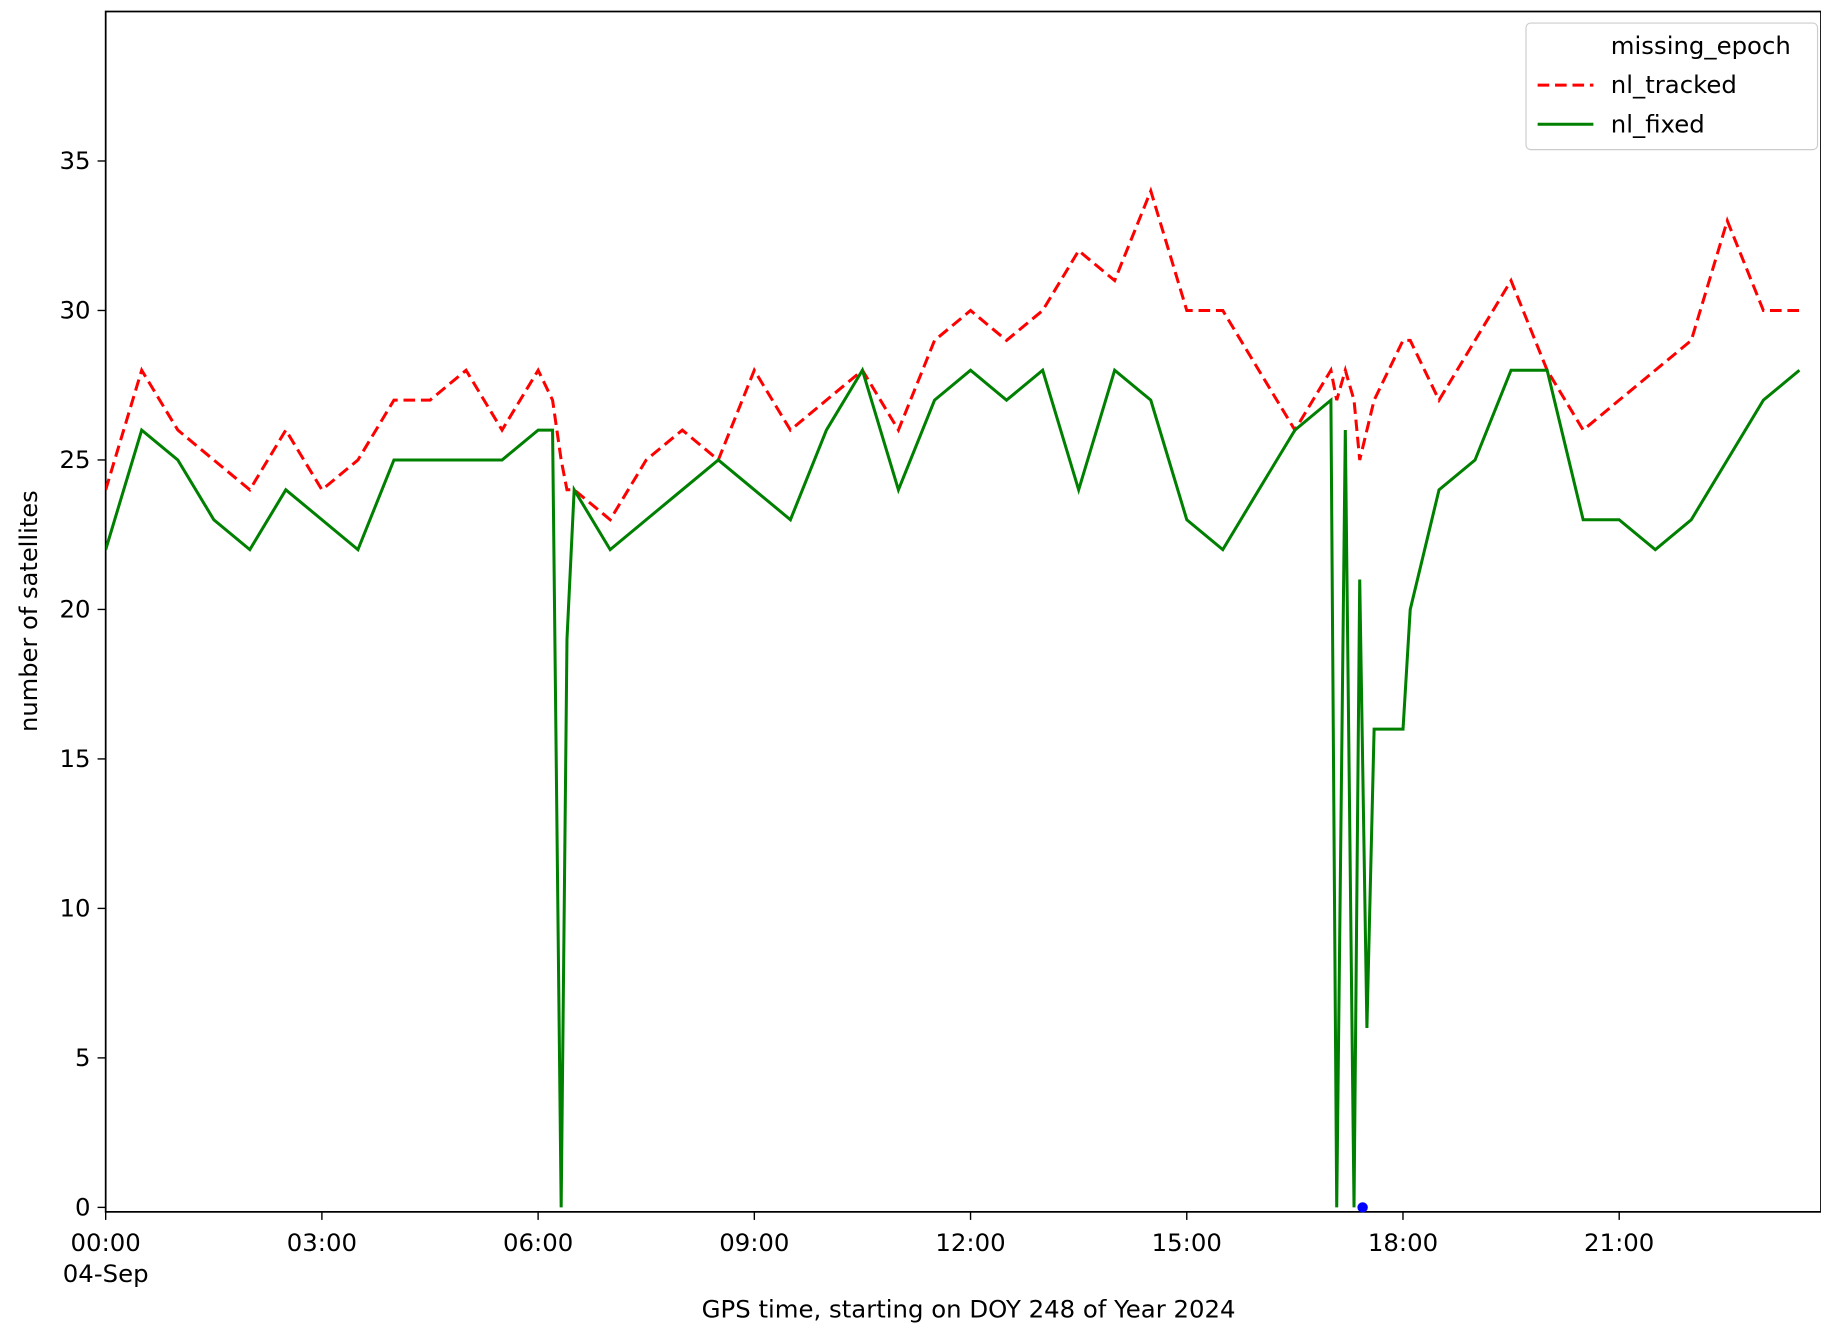 This screenshot has width=1821, height=1339. What do you see at coordinates (75, 459) in the screenshot?
I see `y-tick-label: 25` at bounding box center [75, 459].